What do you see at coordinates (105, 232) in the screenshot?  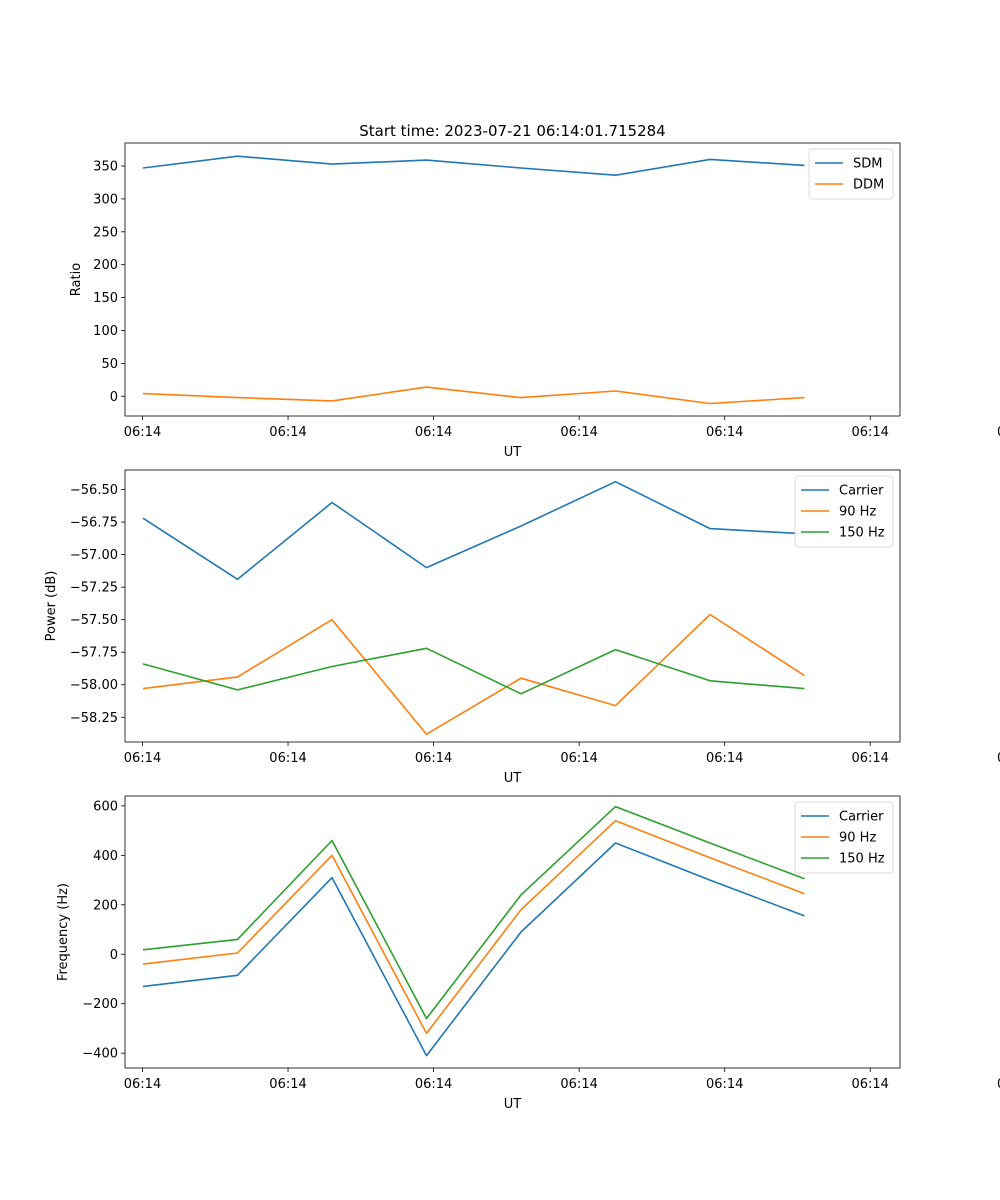 I see `y-tick-label: 250` at bounding box center [105, 232].